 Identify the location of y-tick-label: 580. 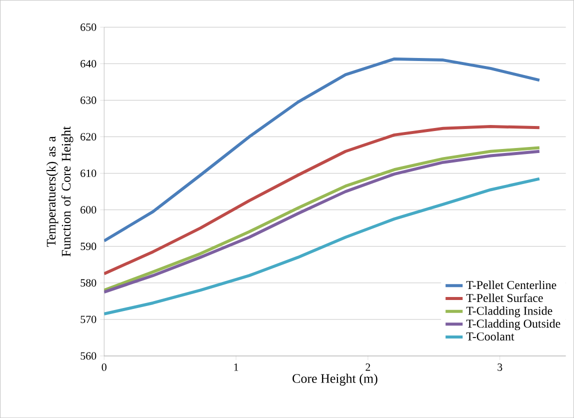
(88, 283).